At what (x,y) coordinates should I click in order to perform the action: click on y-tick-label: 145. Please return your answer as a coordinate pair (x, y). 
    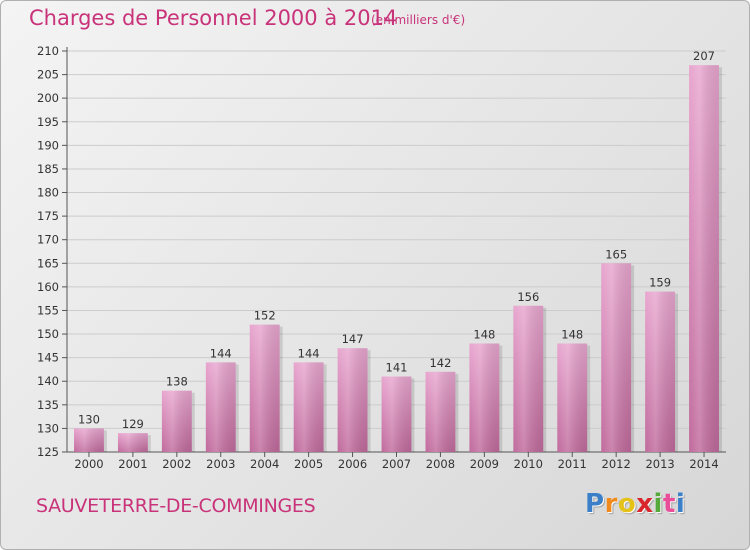
    Looking at the image, I should click on (48, 358).